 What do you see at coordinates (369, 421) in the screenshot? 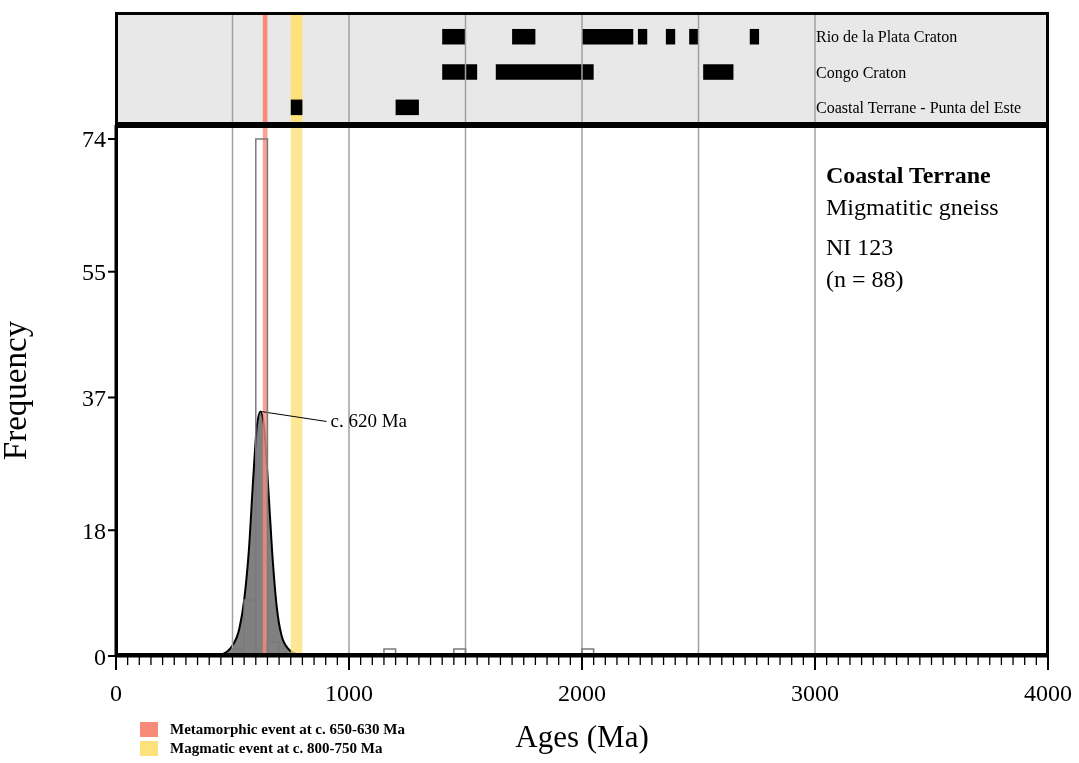
I see `annotation: c. 620 Ma` at bounding box center [369, 421].